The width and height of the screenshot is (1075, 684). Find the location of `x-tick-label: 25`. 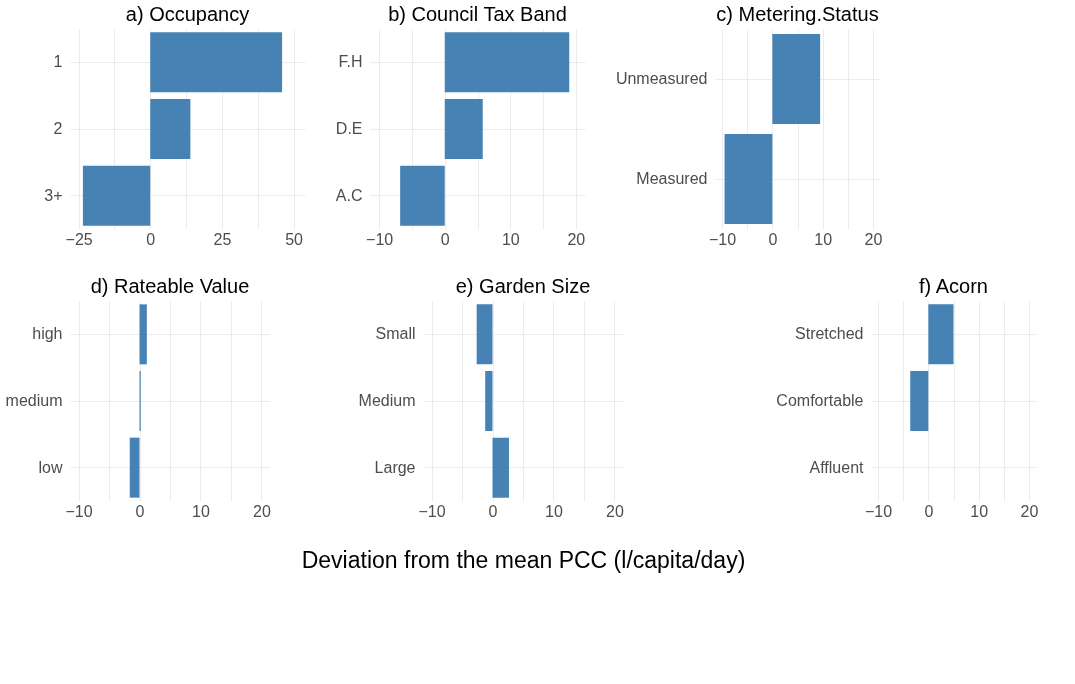

x-tick-label: 25 is located at coordinates (222, 239).